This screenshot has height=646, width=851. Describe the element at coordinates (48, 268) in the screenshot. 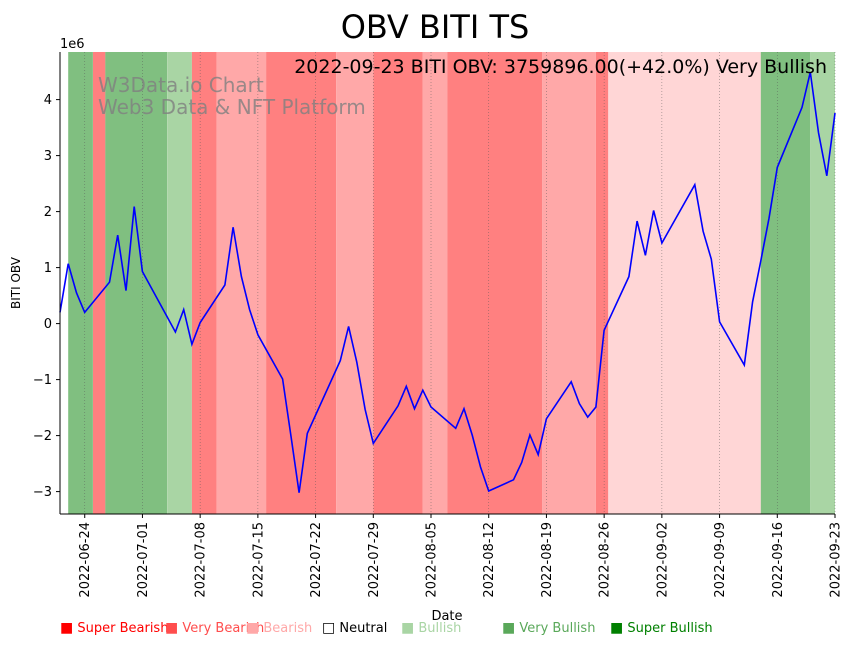

I see `y-tick-label-4: 1` at that location.